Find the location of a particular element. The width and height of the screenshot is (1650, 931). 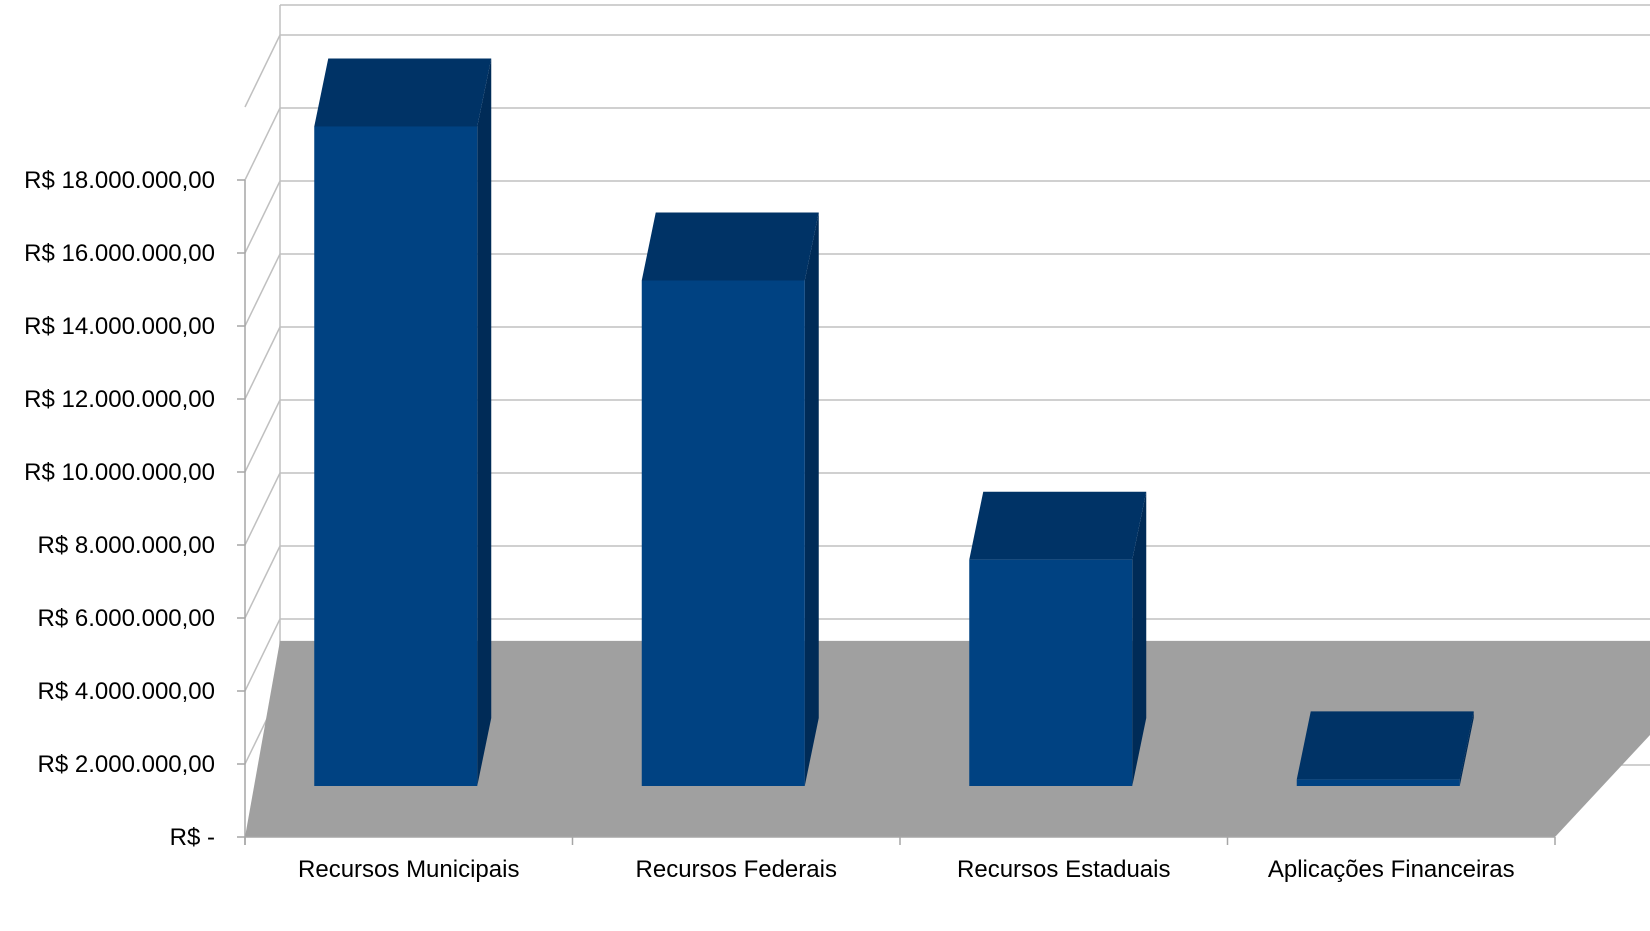

y-tick-label: R$ 18.000.000,00 is located at coordinates (119, 180).